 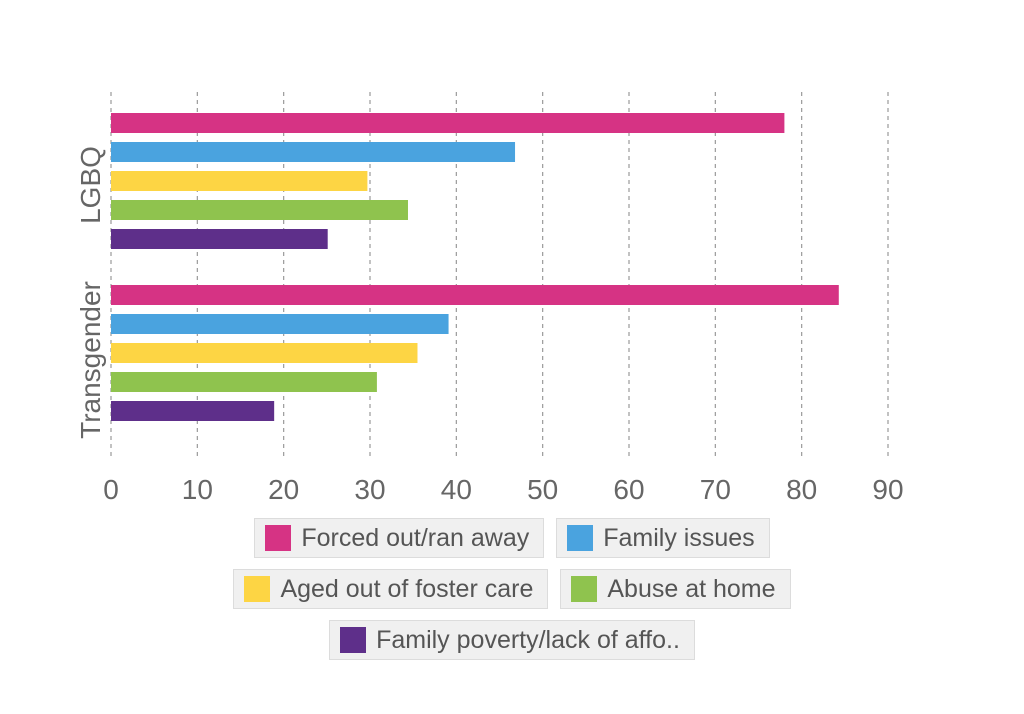 What do you see at coordinates (887, 487) in the screenshot?
I see `x-tick-label: 90` at bounding box center [887, 487].